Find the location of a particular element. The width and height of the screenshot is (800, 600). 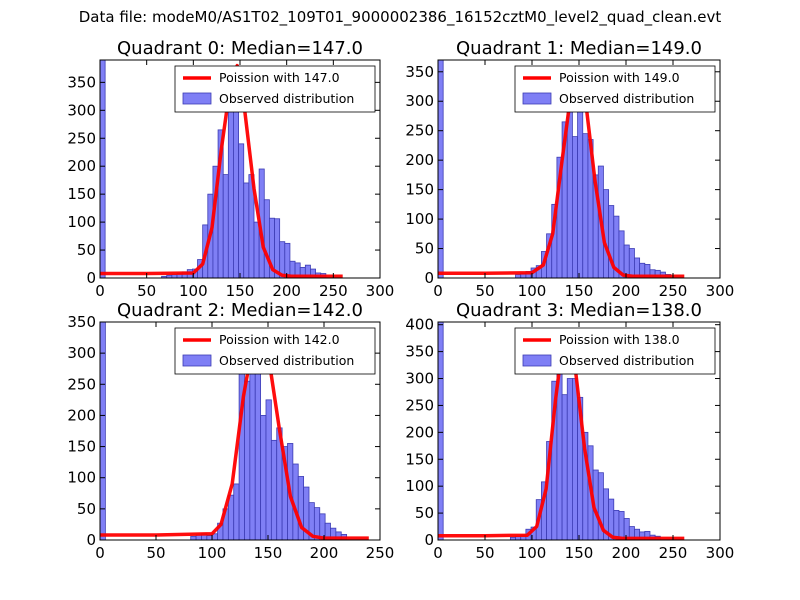

poisson-curve is located at coordinates (221, 170).